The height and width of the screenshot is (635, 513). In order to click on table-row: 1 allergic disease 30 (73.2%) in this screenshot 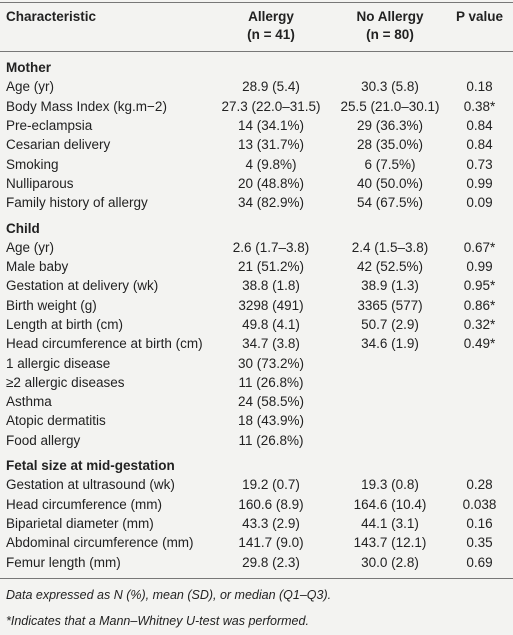, I will do `click(256, 362)`.